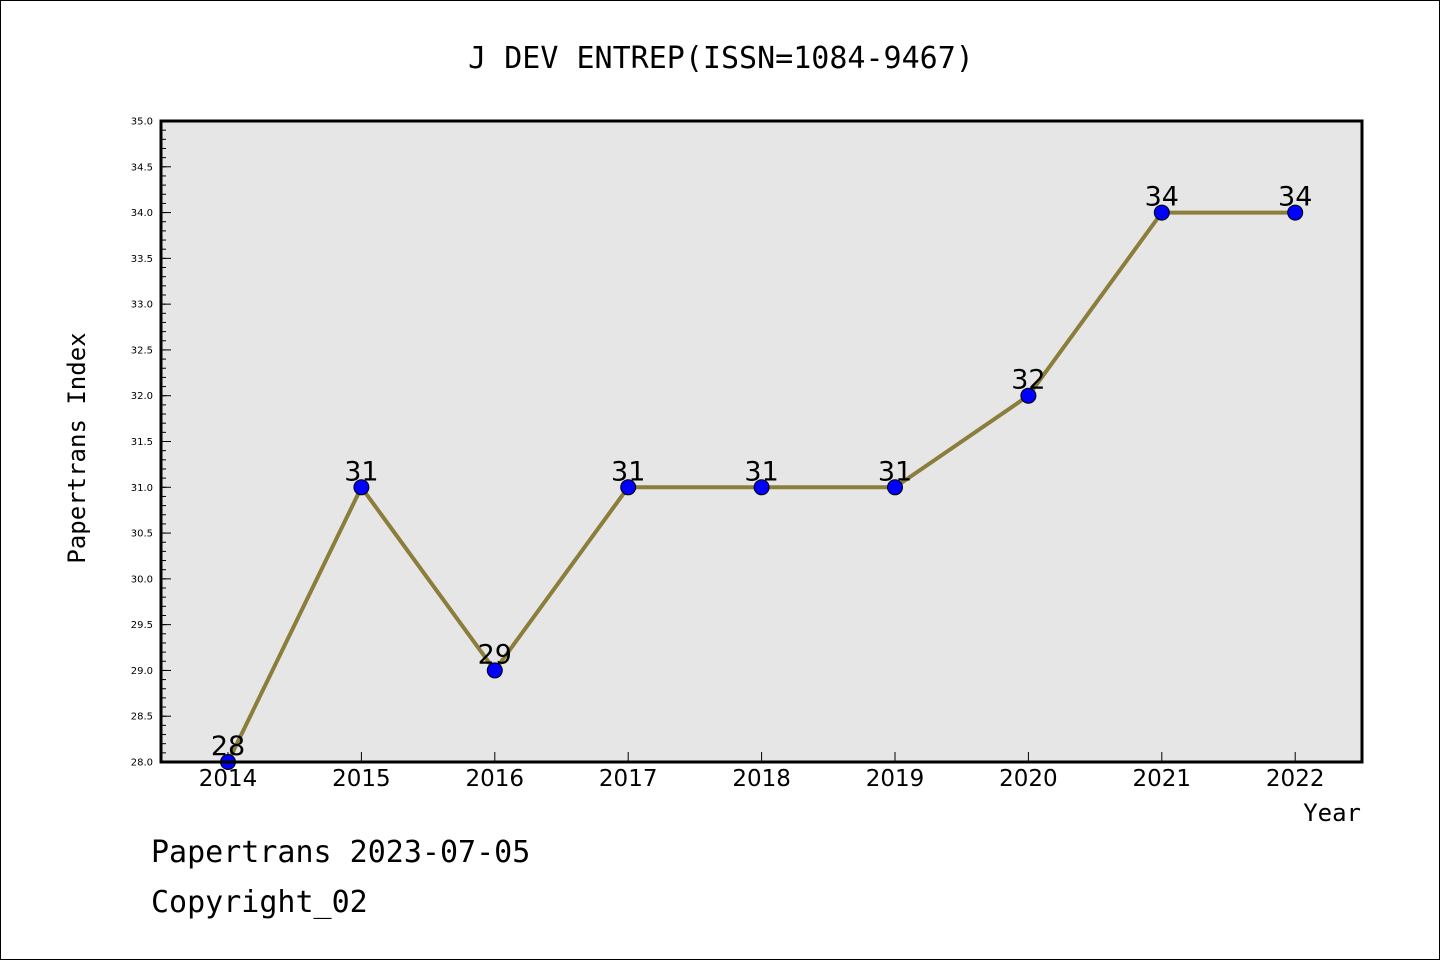 Image resolution: width=1440 pixels, height=961 pixels. What do you see at coordinates (142, 488) in the screenshot?
I see `y-tick-label: 31.0` at bounding box center [142, 488].